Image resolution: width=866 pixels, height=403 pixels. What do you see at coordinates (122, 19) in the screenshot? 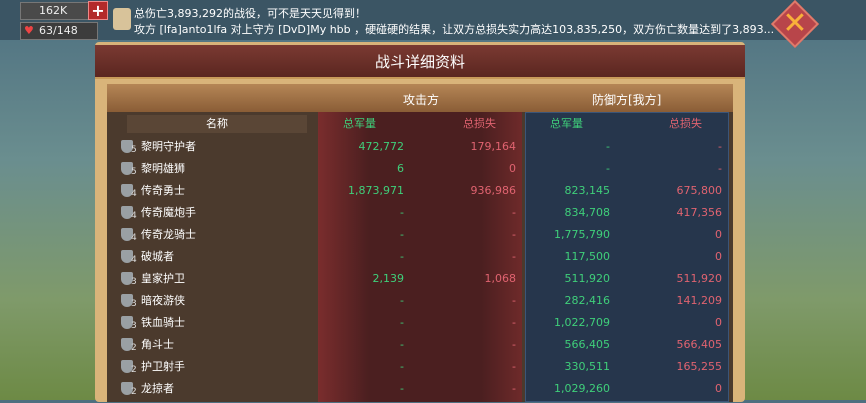
I see `scroll-icon` at bounding box center [122, 19].